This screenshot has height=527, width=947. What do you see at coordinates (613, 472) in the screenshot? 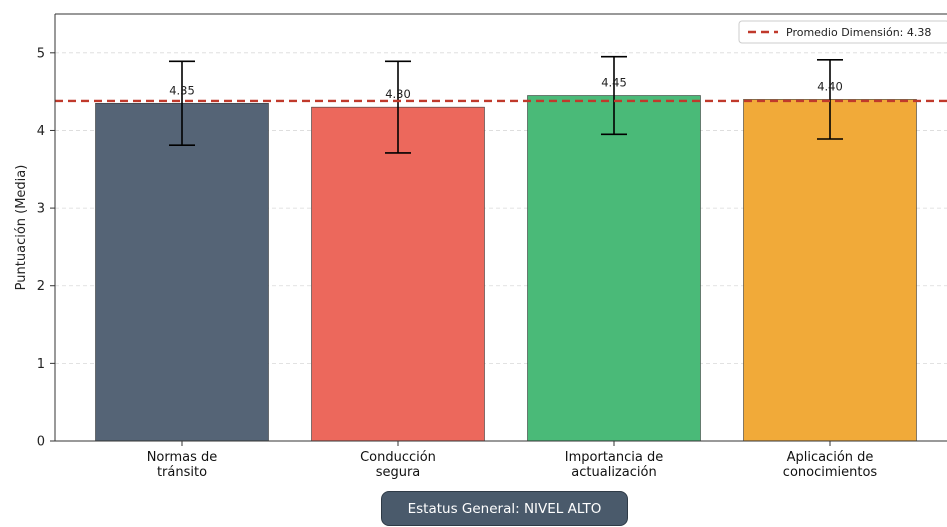
I see `x-tick-label-line: actualización` at bounding box center [613, 472].